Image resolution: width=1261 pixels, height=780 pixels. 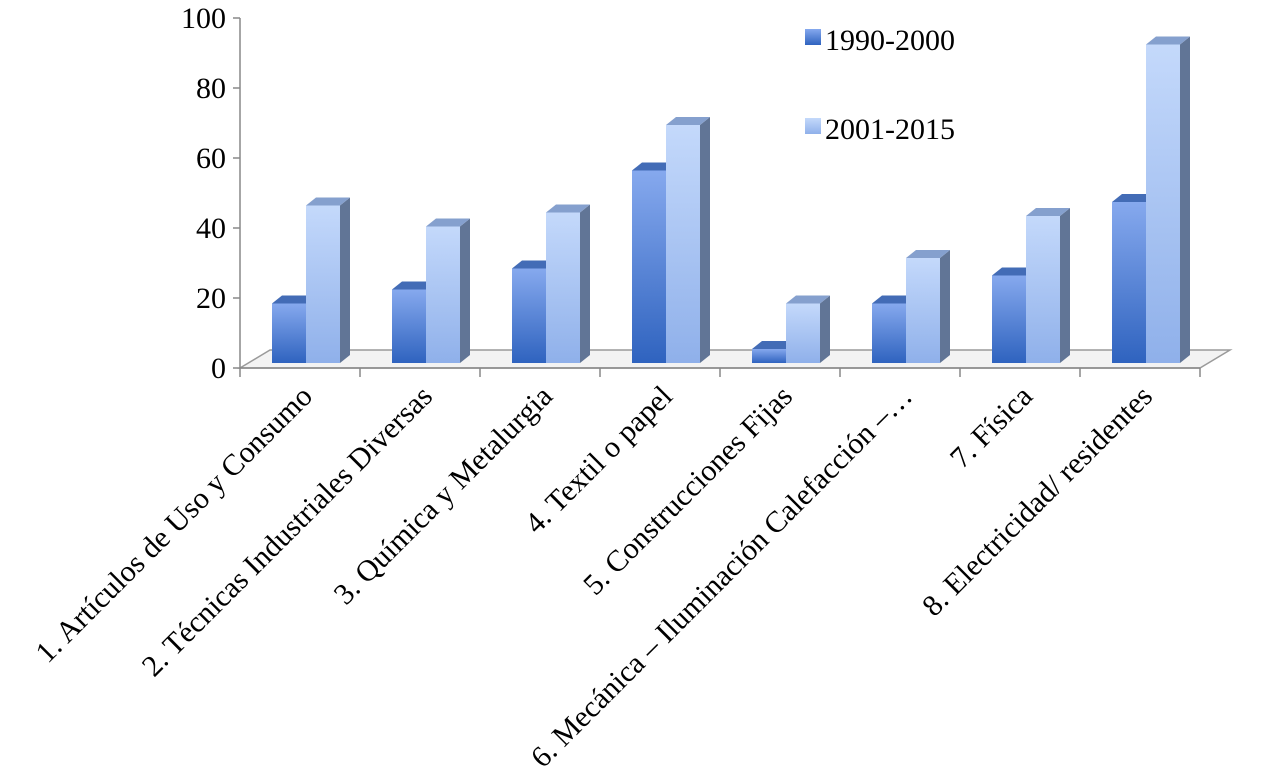 I want to click on legend-label: 2001-2015, so click(x=890, y=129).